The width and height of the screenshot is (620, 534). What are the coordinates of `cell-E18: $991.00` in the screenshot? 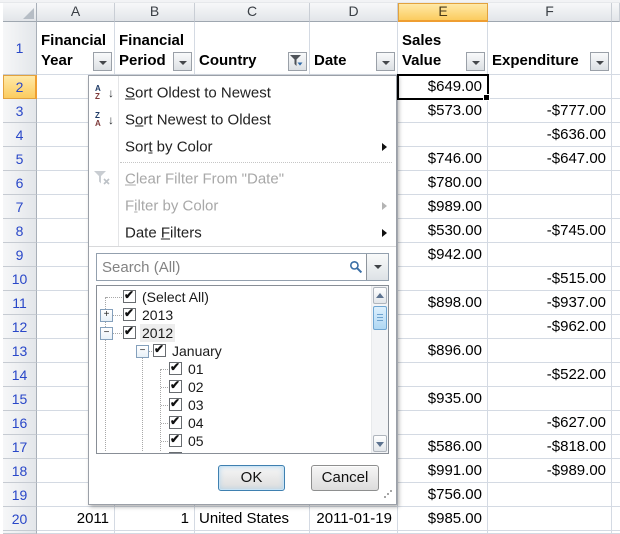 It's located at (443, 471).